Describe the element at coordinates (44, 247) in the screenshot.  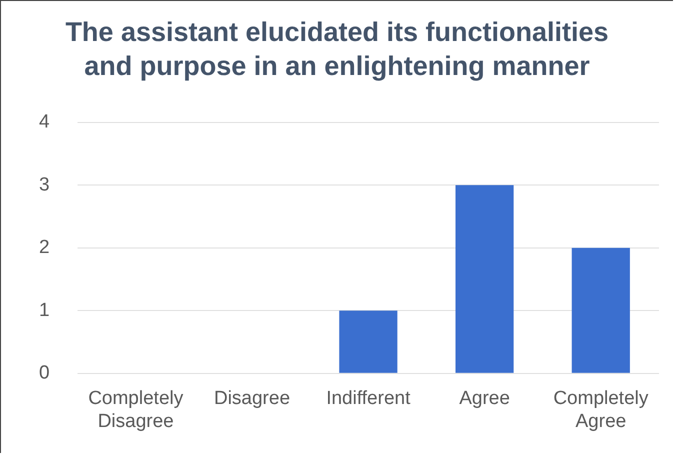
I see `y-tick-label: 2` at that location.